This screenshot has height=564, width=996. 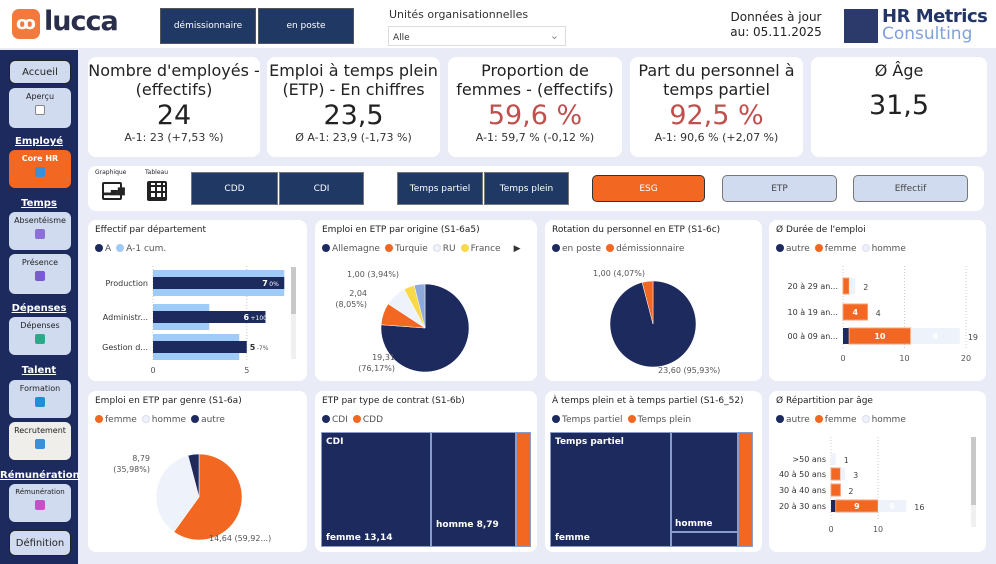 I want to click on section-talent: Talent, so click(x=39, y=370).